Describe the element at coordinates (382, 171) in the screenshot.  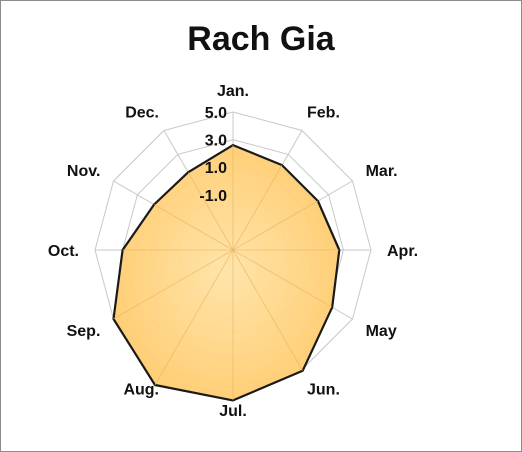
I see `category-label: Mar.` at that location.